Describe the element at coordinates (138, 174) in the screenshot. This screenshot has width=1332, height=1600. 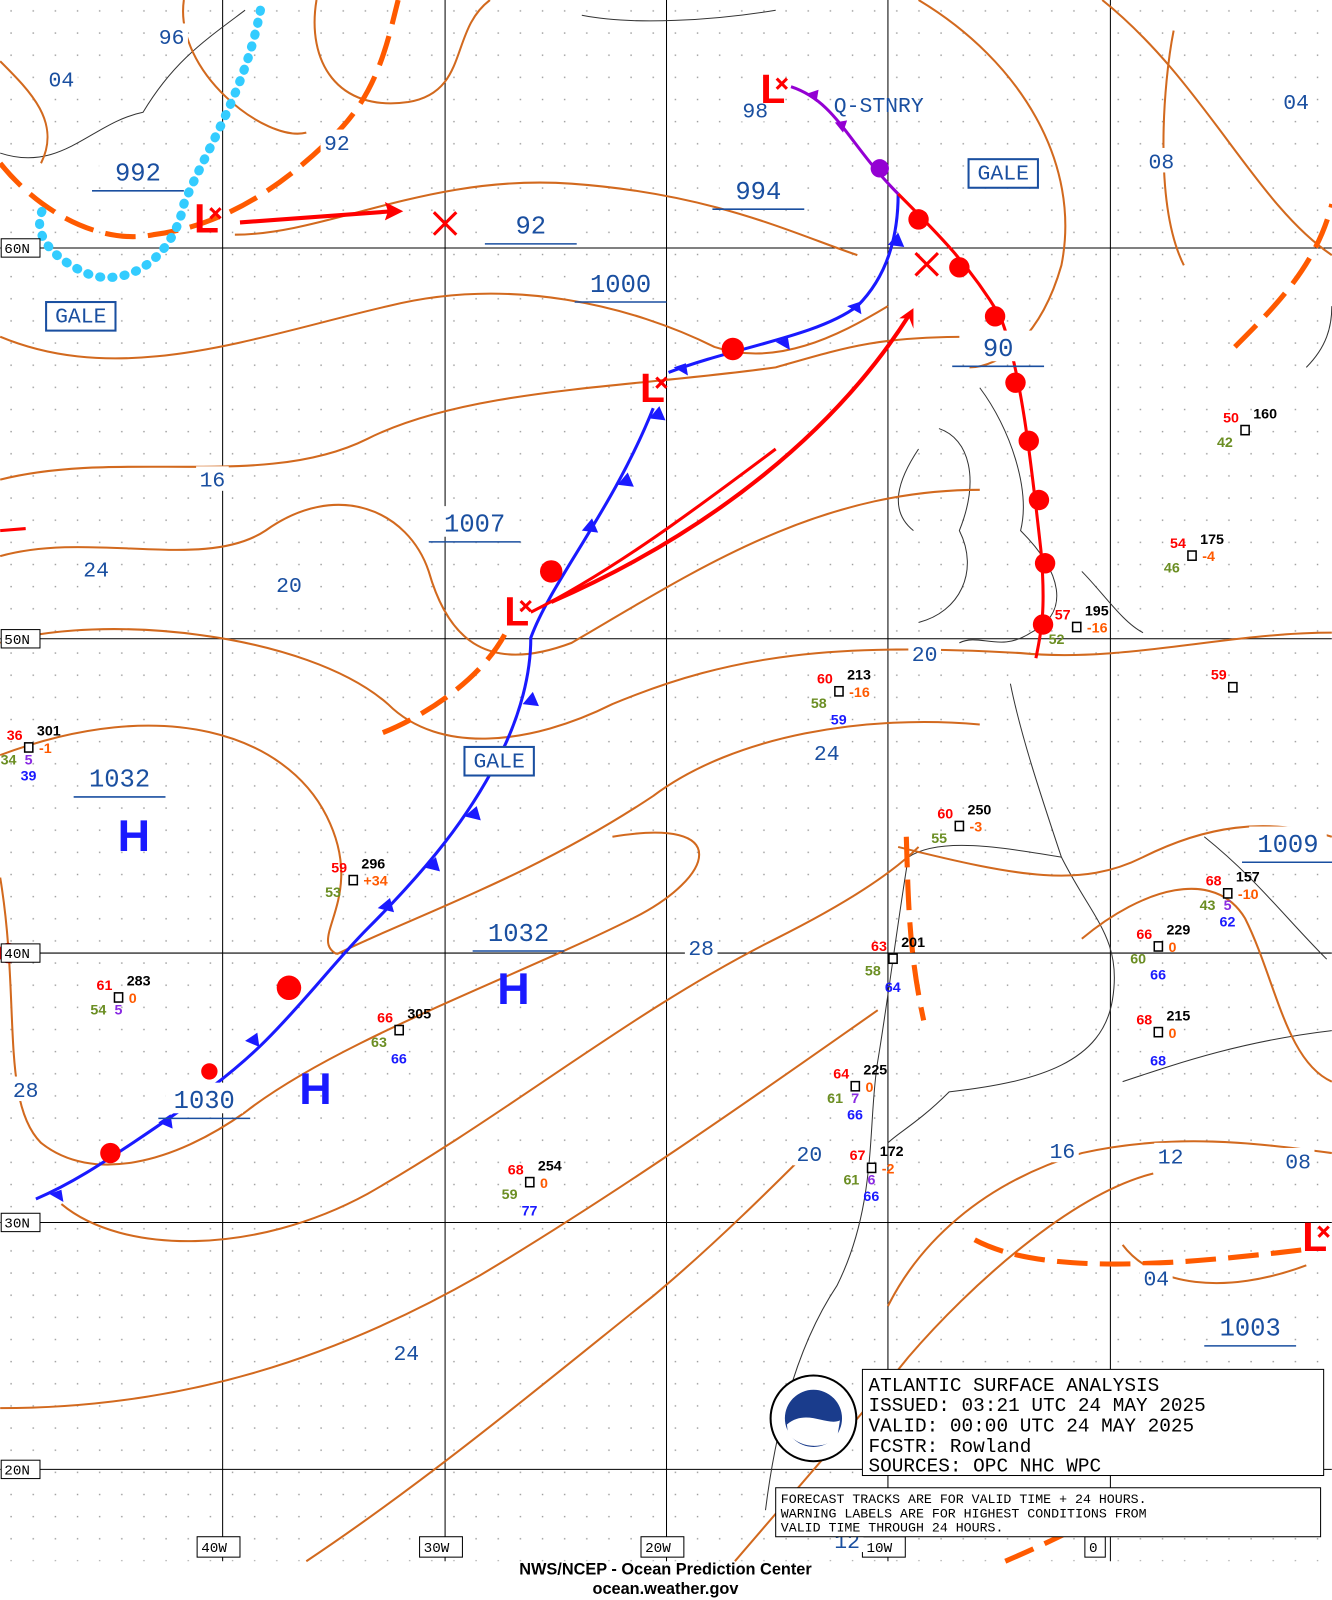
I see `center-label: 992` at that location.